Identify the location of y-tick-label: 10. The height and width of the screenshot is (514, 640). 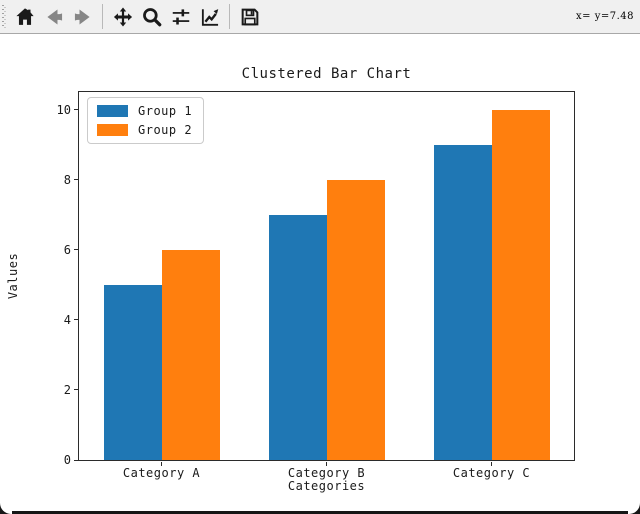
(63, 109).